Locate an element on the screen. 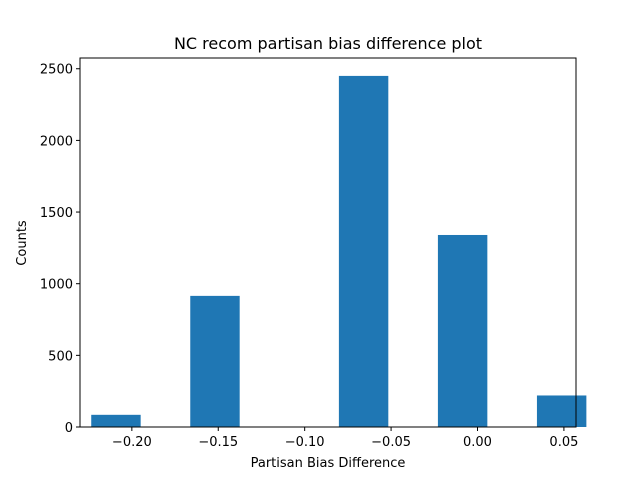  x-axis-ticks: −0.20 −0.15 −0.10 −0.05 0.00 0.05 is located at coordinates (345, 438).